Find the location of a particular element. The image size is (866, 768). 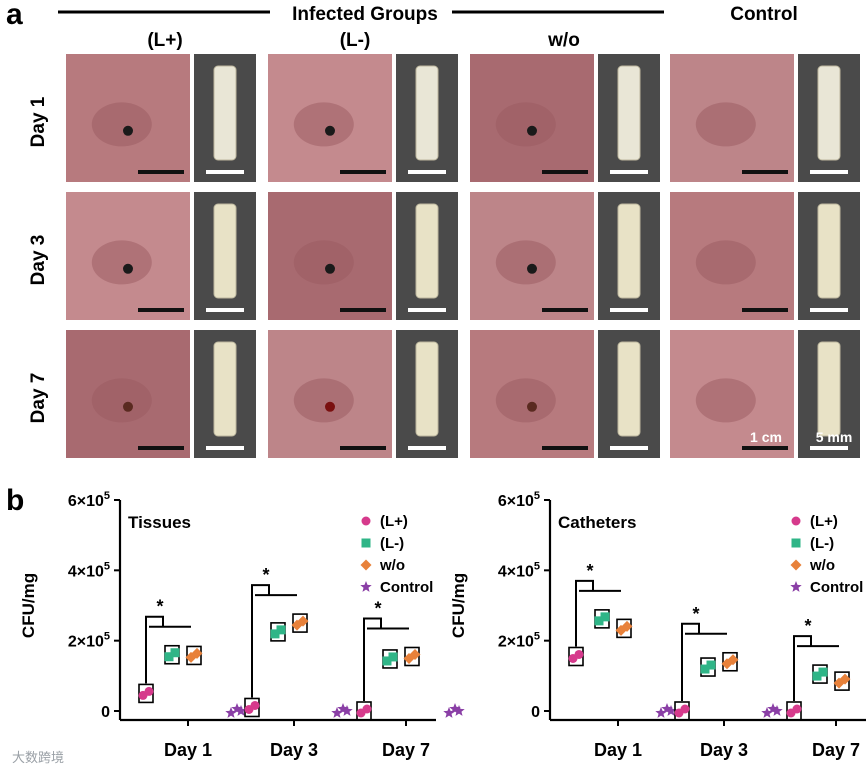

chart-title: Catheters is located at coordinates (597, 522).